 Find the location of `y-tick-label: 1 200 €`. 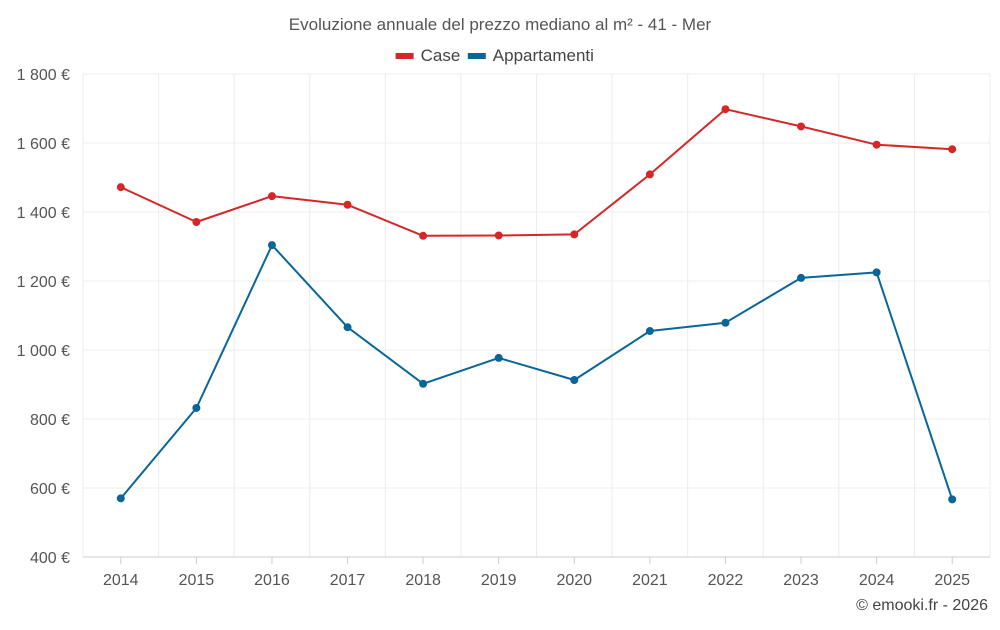

y-tick-label: 1 200 € is located at coordinates (43, 282).